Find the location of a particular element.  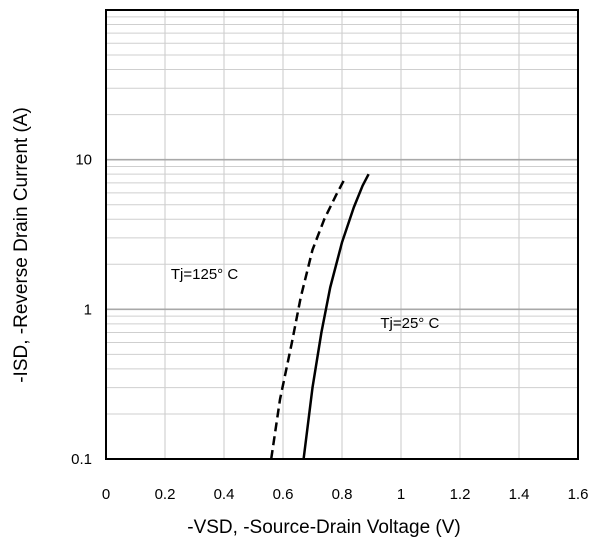

annotation-label: Tj=125° C is located at coordinates (204, 274).